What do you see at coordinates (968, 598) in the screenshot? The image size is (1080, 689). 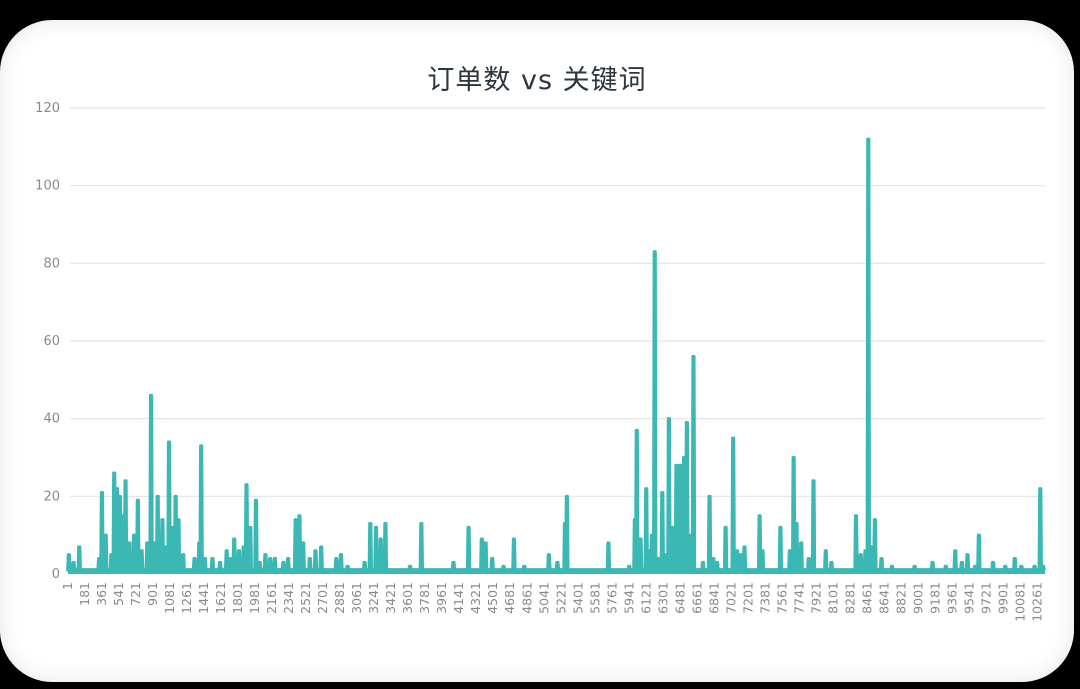 I see `x-tick-label: 9541` at bounding box center [968, 598].